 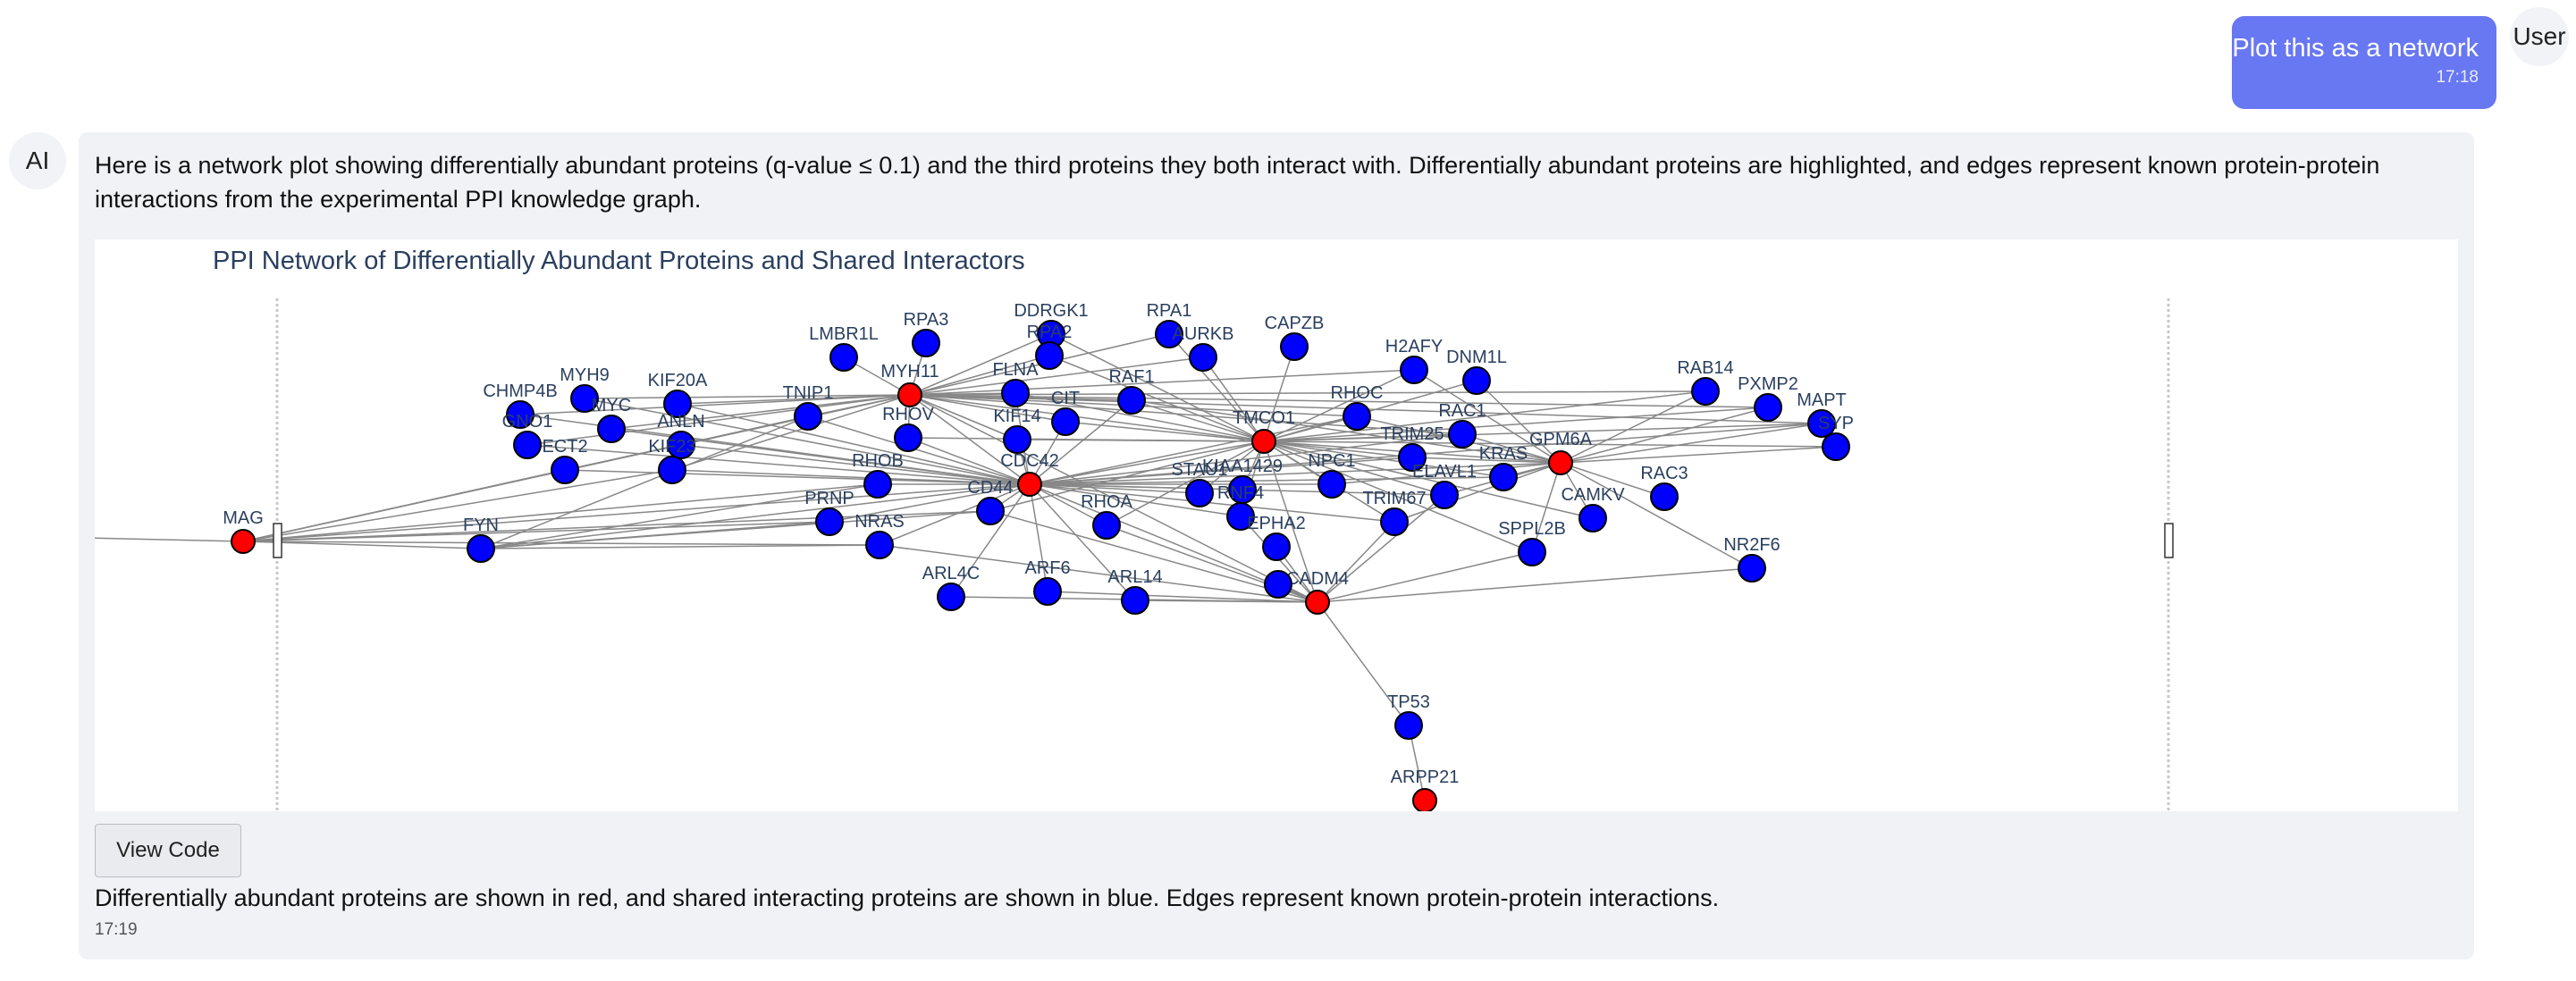 What do you see at coordinates (1200, 470) in the screenshot?
I see `node-label-stau1: STAU1` at bounding box center [1200, 470].